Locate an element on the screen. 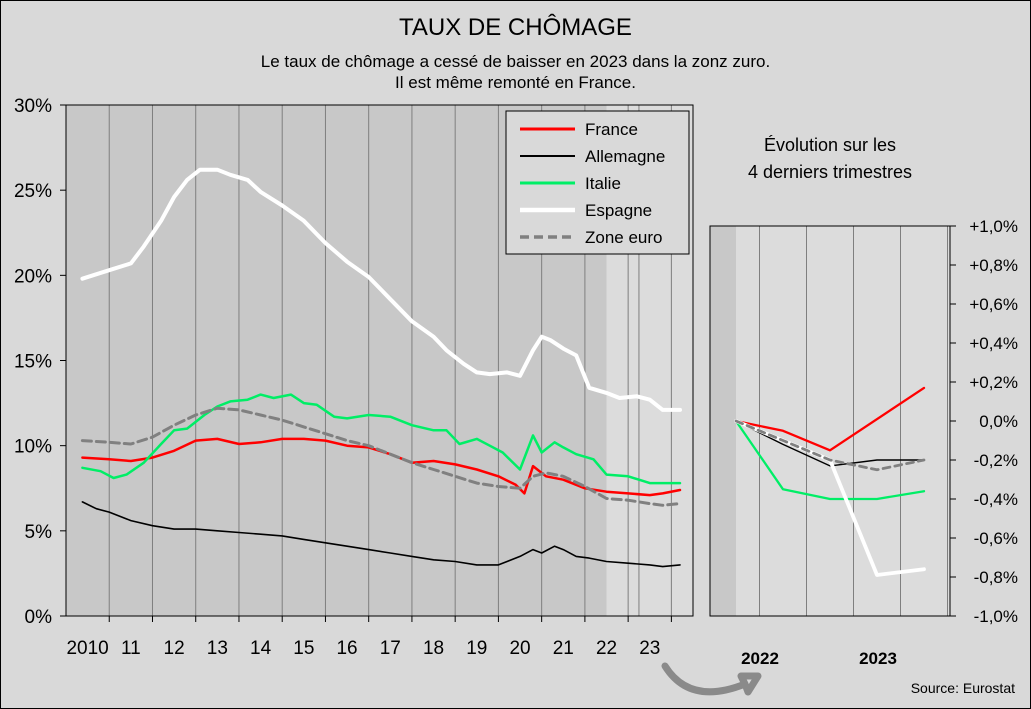 The height and width of the screenshot is (709, 1031). side-y-tick-label: +0,6% is located at coordinates (993, 304).